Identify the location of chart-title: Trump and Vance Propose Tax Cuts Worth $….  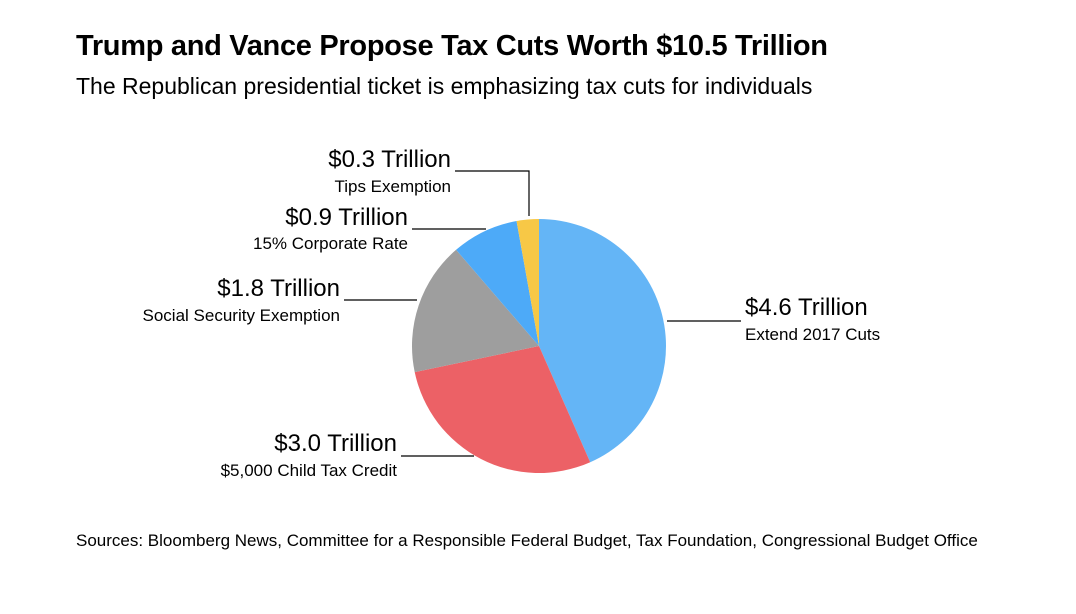
(452, 46).